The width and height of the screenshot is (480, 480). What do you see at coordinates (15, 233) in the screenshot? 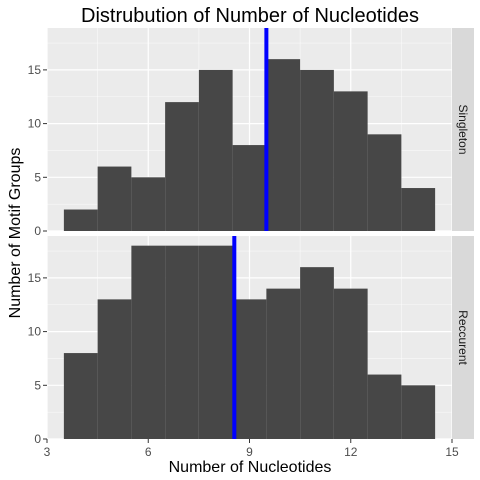
I see `y-axis-title: Number of Motif Groups` at bounding box center [15, 233].